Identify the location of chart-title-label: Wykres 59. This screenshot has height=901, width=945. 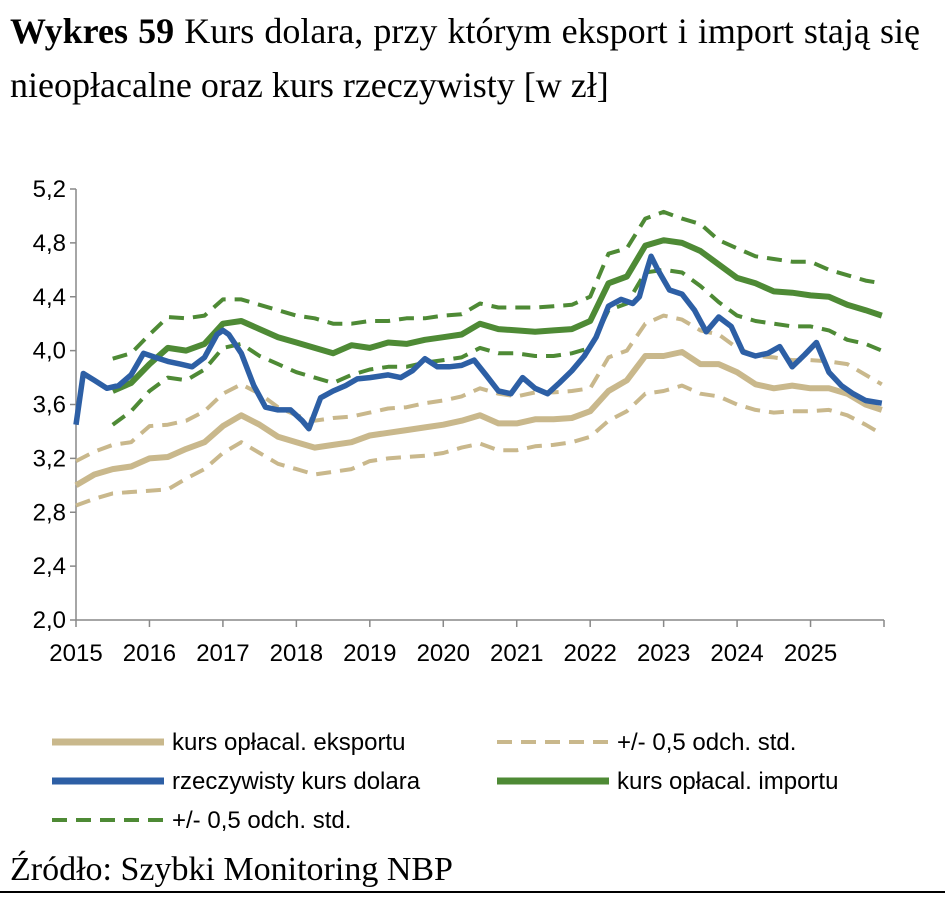
(92, 31).